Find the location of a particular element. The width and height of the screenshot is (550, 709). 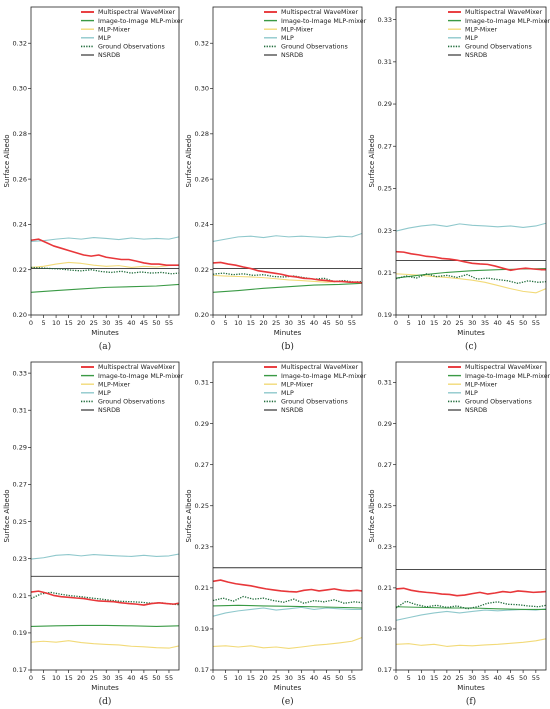

y-tick-label: 0.28 is located at coordinates (20, 134).